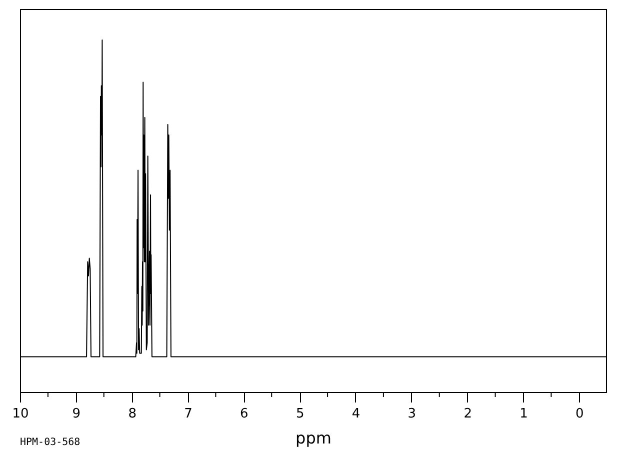 The image size is (620, 455). Describe the element at coordinates (356, 414) in the screenshot. I see `x-tick-label: 4` at that location.